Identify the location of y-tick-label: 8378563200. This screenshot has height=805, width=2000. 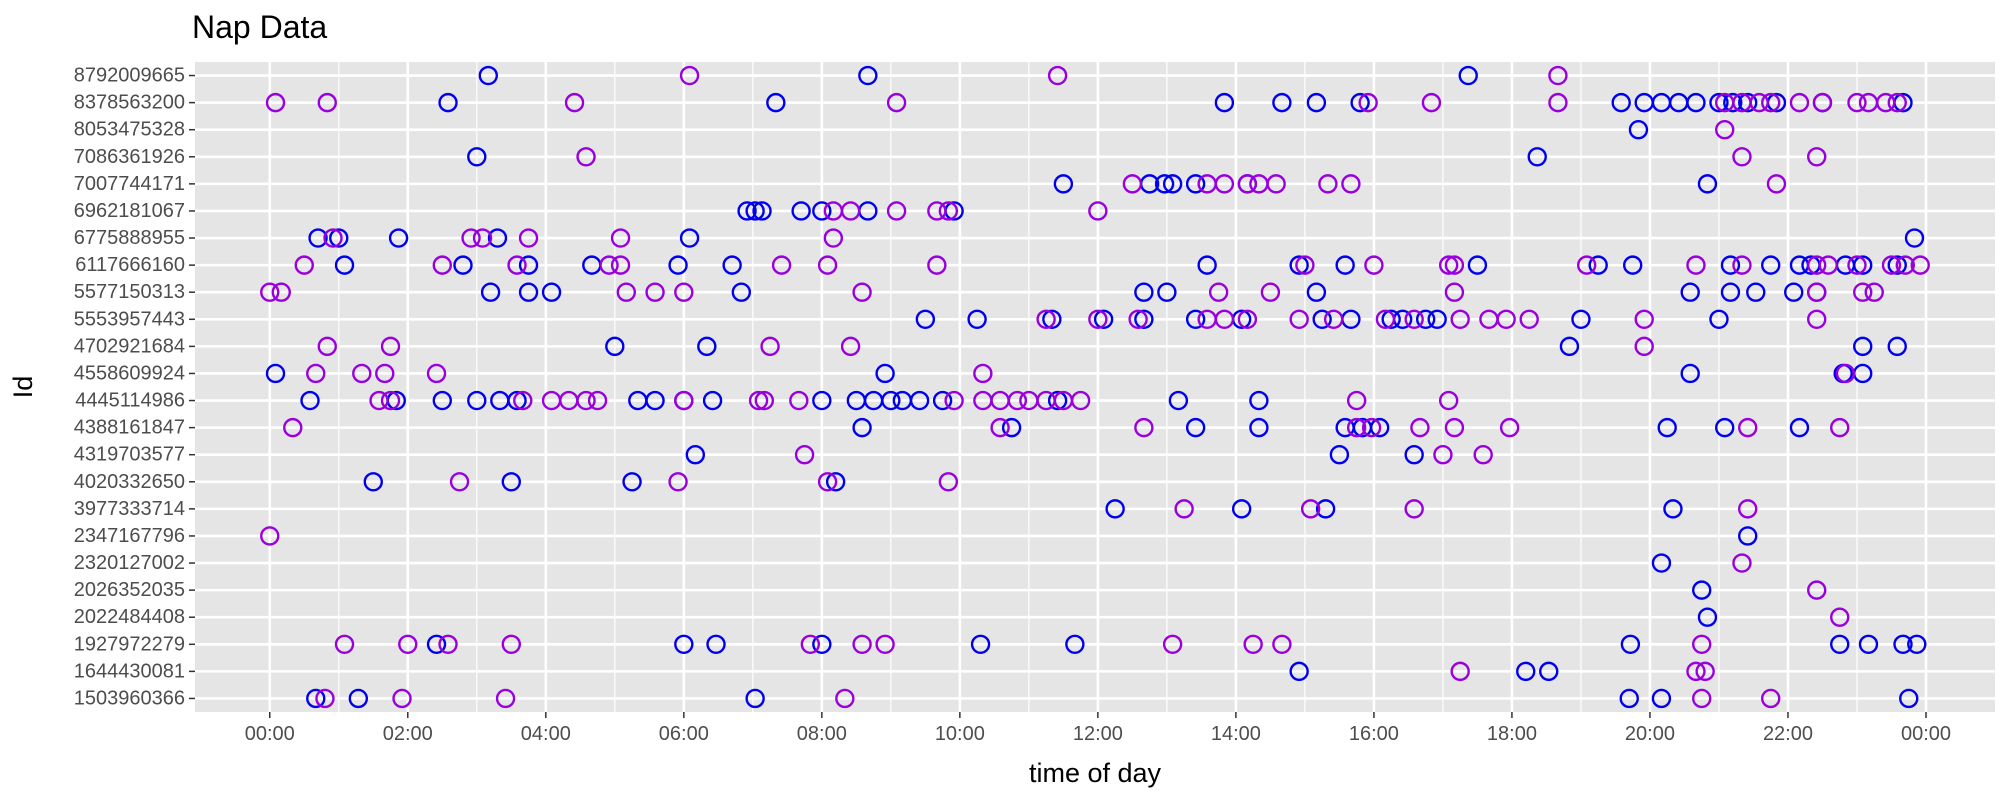
(129, 103).